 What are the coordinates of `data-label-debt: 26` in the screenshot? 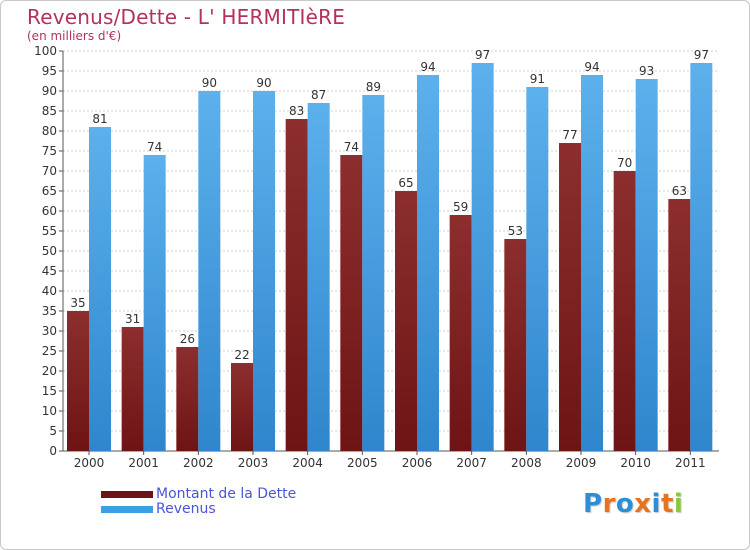 It's located at (187, 339).